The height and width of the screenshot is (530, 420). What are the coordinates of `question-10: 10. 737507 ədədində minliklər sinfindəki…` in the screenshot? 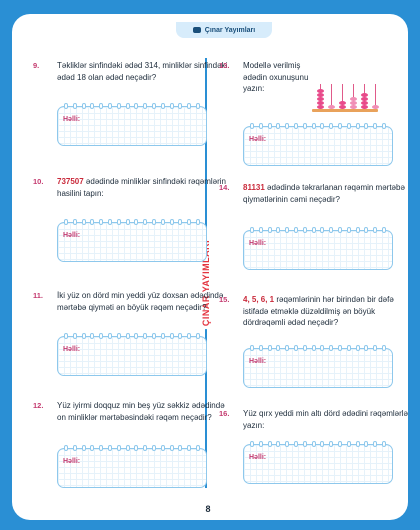 It's located at (129, 187).